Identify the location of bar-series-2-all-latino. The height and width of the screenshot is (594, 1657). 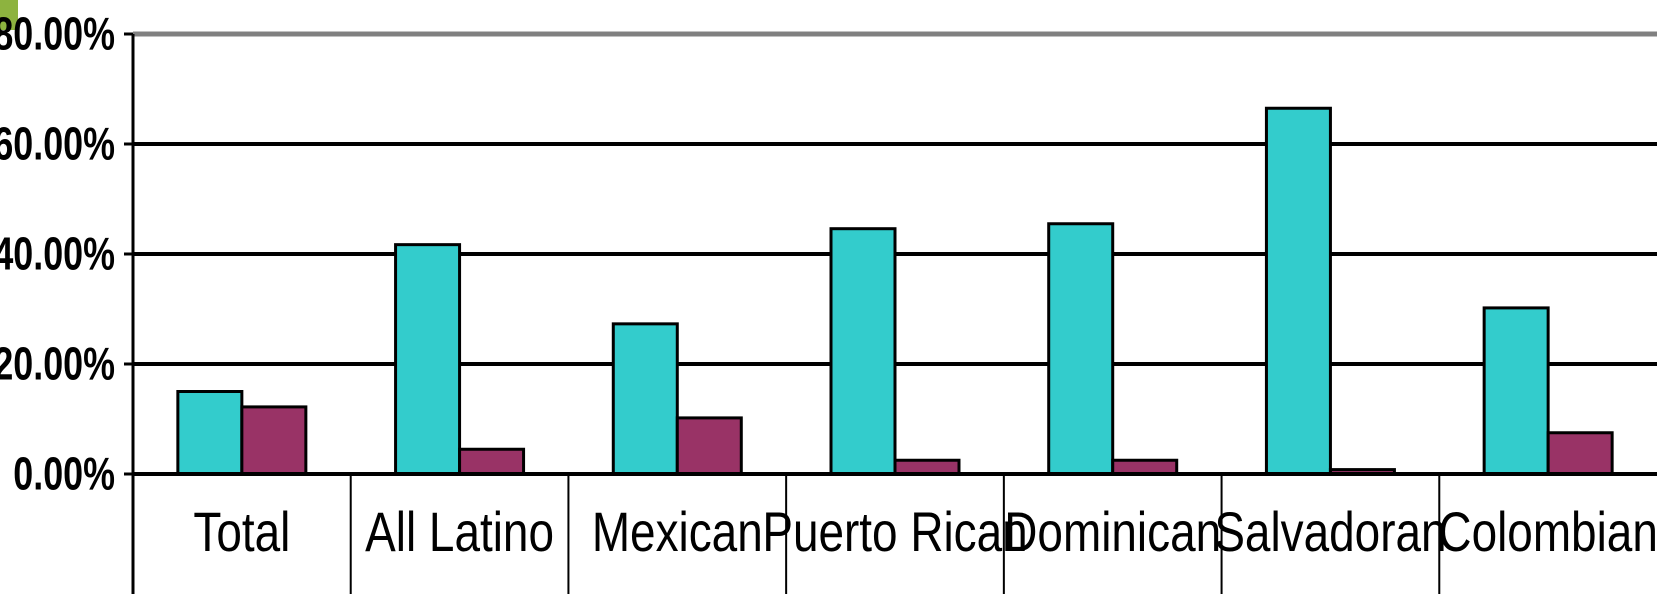
(492, 461).